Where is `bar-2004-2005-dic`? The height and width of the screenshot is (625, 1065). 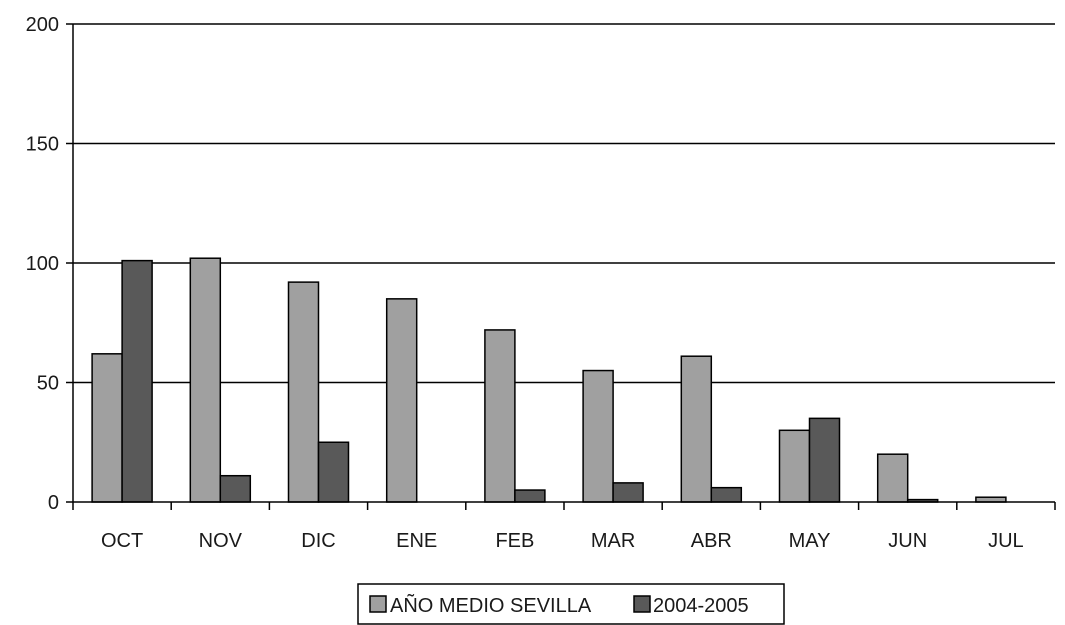 bar-2004-2005-dic is located at coordinates (333, 472).